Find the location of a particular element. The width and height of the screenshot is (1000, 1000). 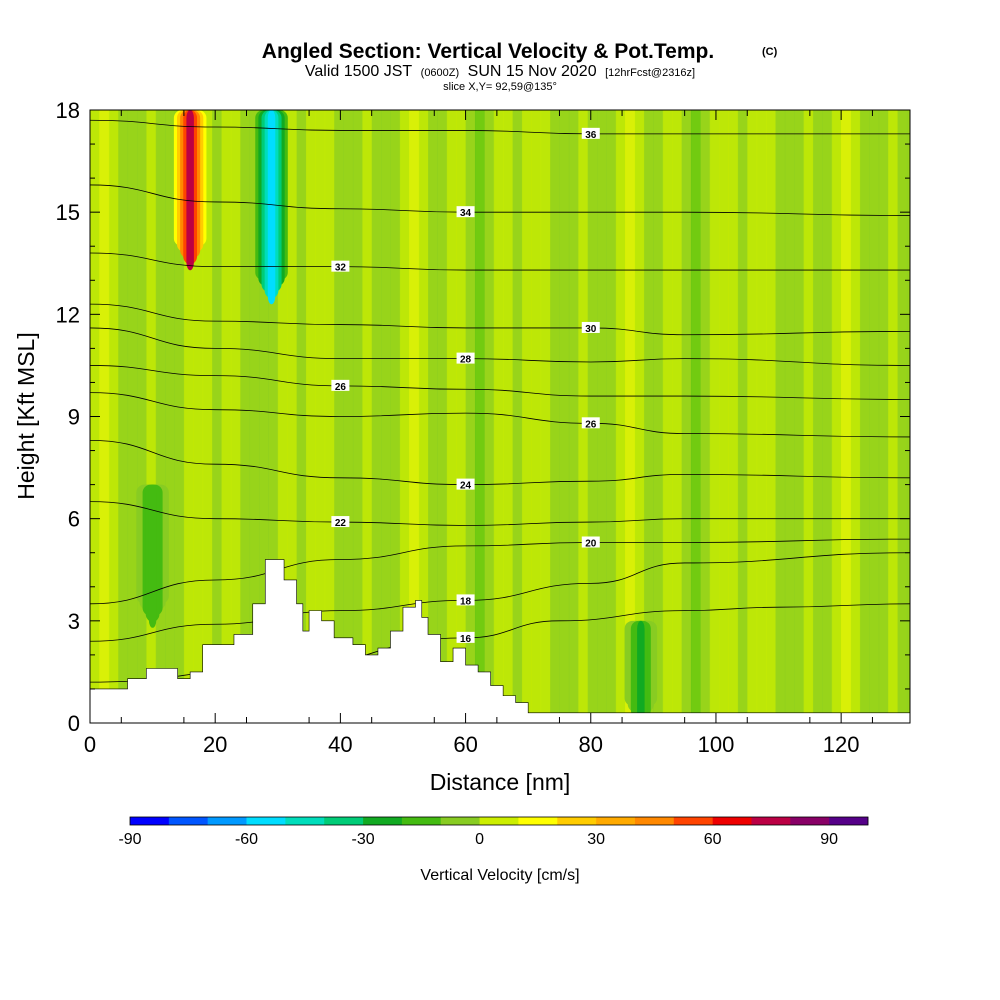

y-tick-label: 9 is located at coordinates (74, 417).